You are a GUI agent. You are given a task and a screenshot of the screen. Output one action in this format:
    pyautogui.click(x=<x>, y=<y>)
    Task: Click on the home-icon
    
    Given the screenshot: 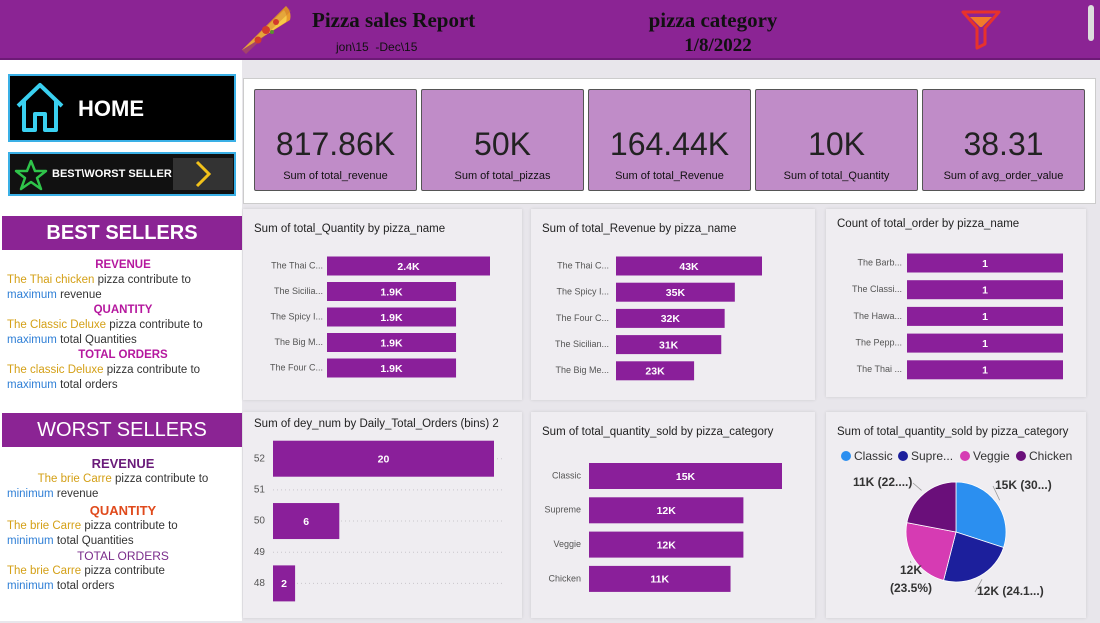 What is the action you would take?
    pyautogui.click(x=40, y=107)
    